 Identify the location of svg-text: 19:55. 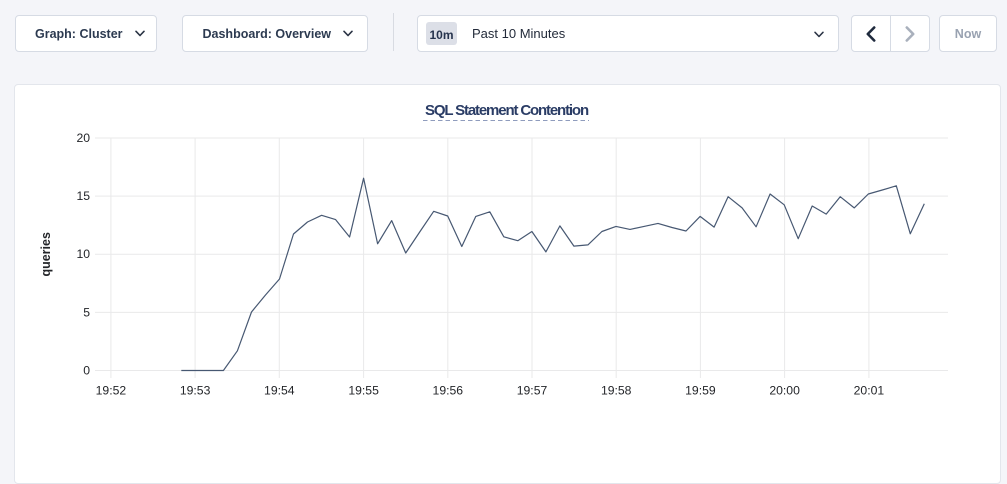
(363, 391).